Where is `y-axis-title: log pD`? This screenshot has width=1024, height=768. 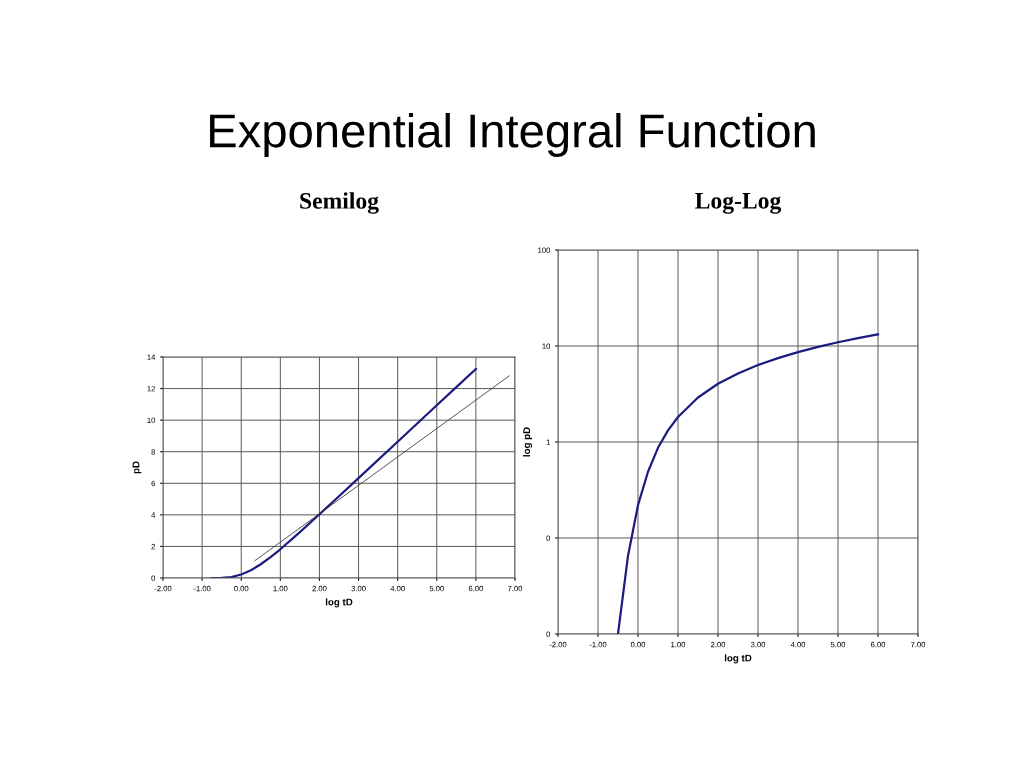
y-axis-title: log pD is located at coordinates (527, 442).